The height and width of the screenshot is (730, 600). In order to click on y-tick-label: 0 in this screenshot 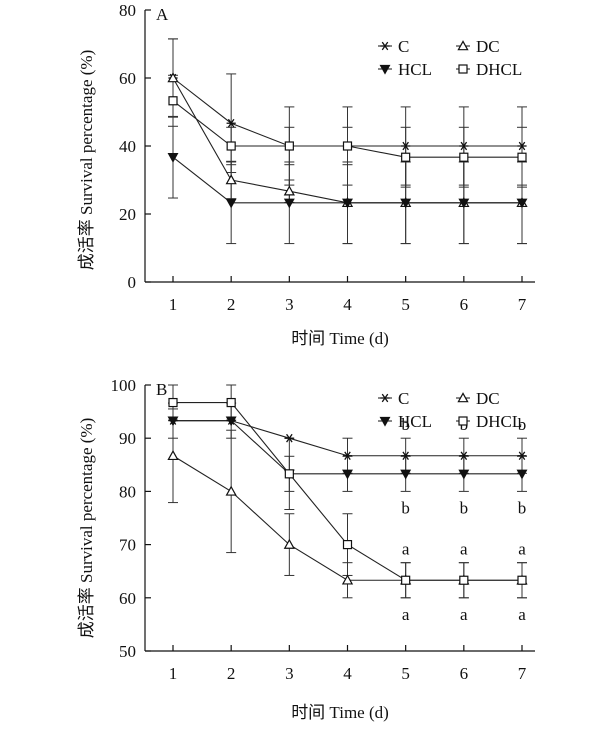, I will do `click(132, 282)`.